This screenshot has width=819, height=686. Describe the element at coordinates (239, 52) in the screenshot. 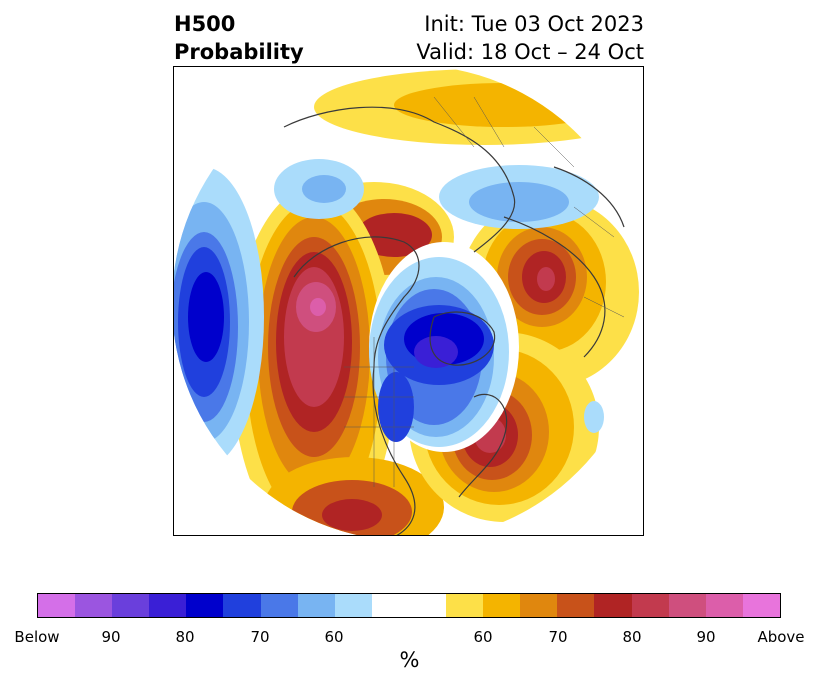

I see `title-field: Probability` at that location.